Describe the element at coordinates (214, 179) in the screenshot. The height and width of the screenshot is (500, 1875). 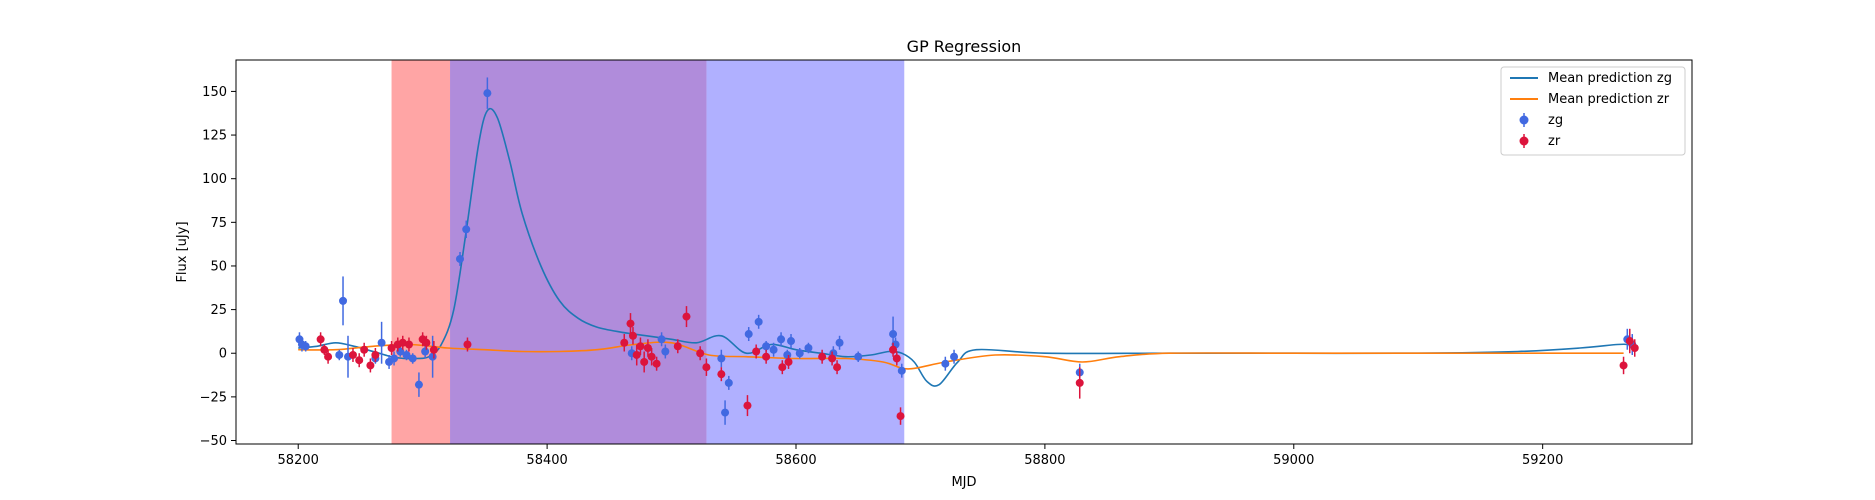
I see `y-tick-label-6: 100` at that location.